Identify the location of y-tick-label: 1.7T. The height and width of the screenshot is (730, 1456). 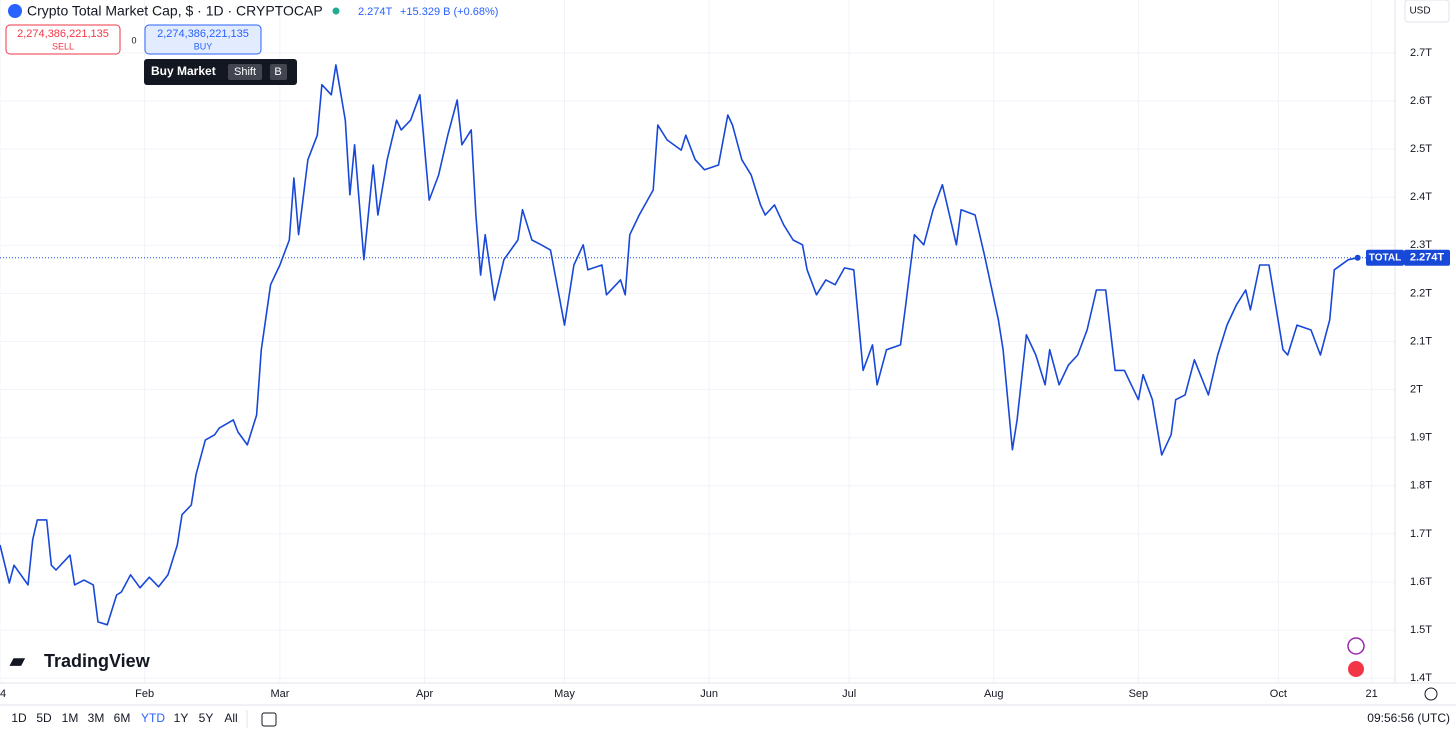
(1421, 534).